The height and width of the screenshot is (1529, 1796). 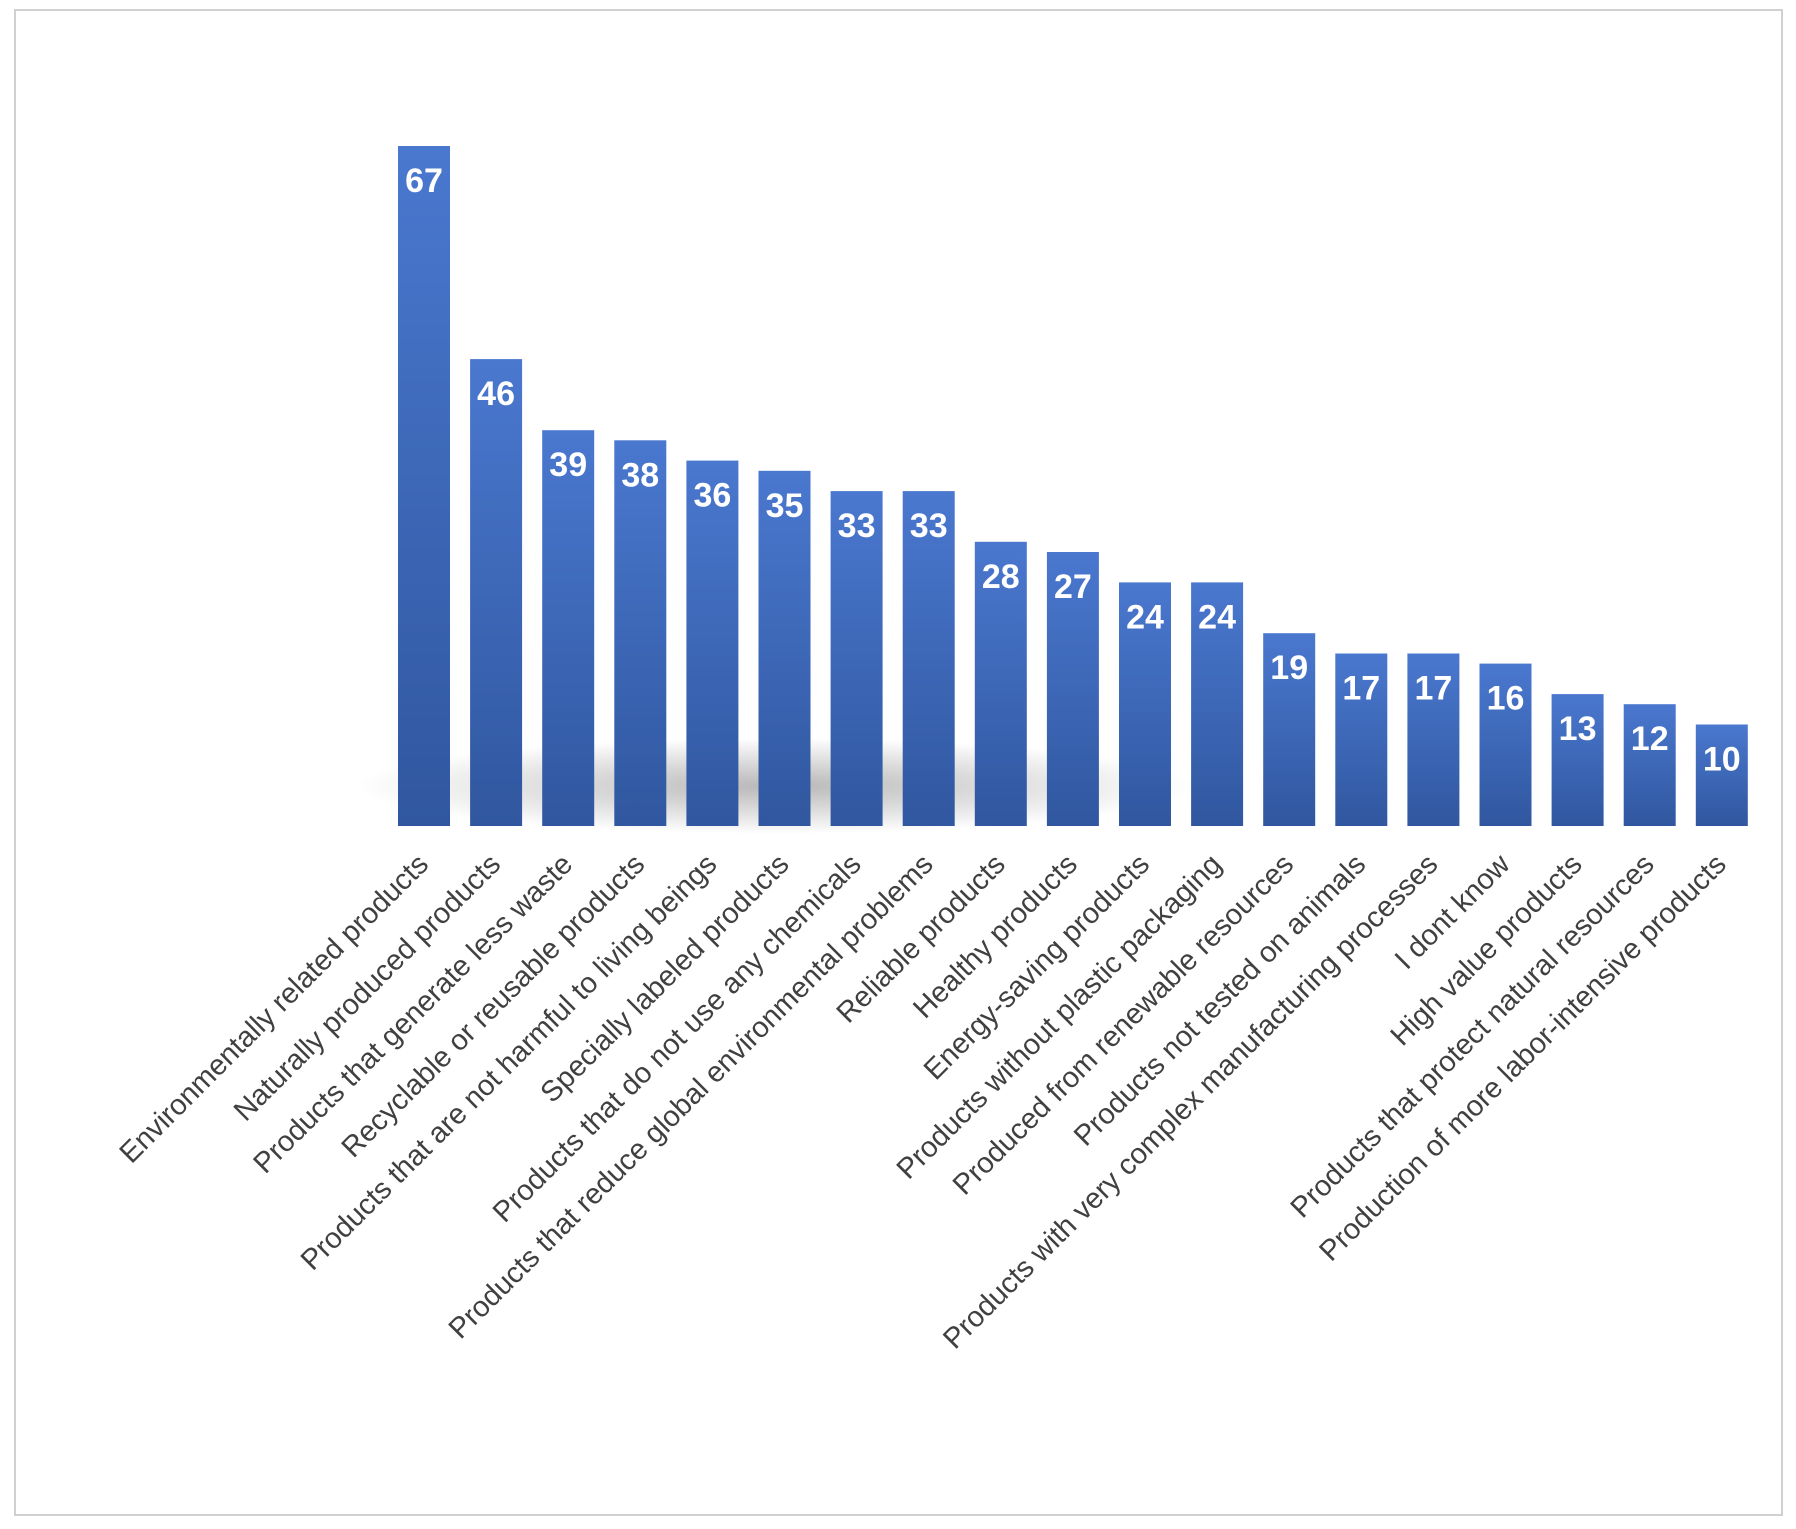 What do you see at coordinates (424, 181) in the screenshot?
I see `bar-value-label: 67` at bounding box center [424, 181].